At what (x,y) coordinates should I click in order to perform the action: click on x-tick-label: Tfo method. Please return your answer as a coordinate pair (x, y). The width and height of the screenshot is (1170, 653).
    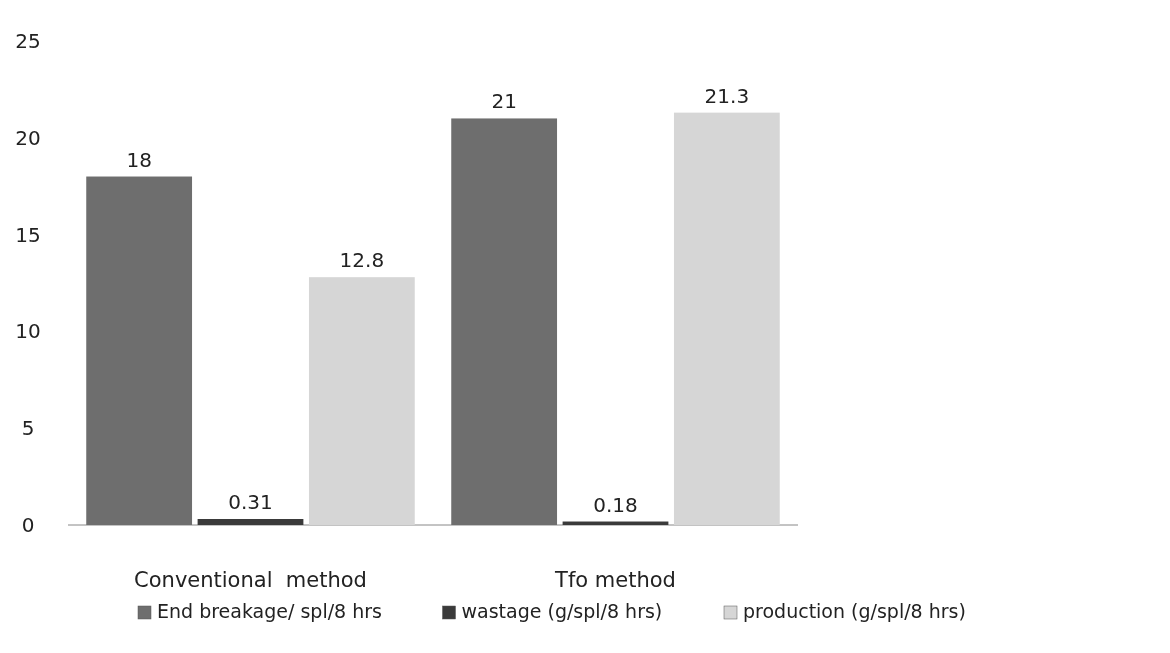
    Looking at the image, I should click on (615, 580).